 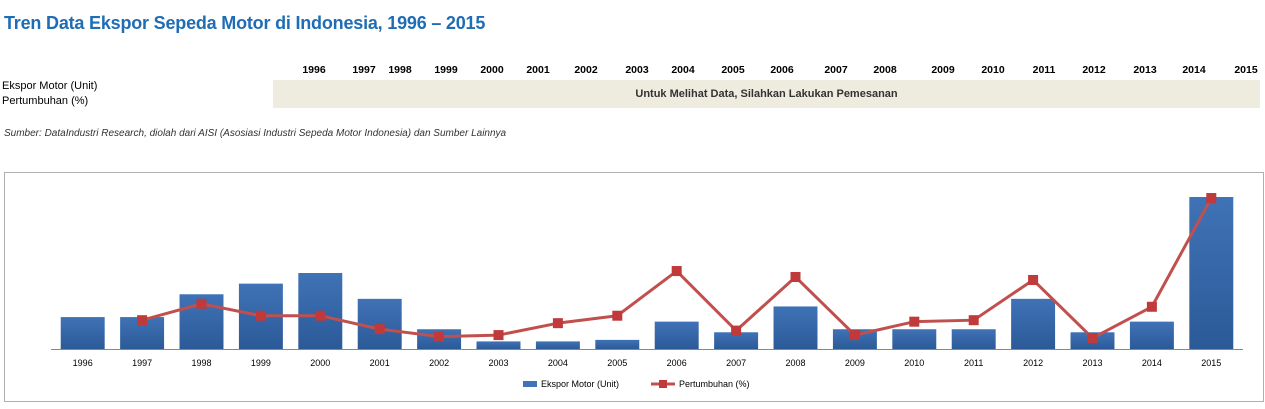 What do you see at coordinates (1151, 335) in the screenshot?
I see `bar-2014` at bounding box center [1151, 335].